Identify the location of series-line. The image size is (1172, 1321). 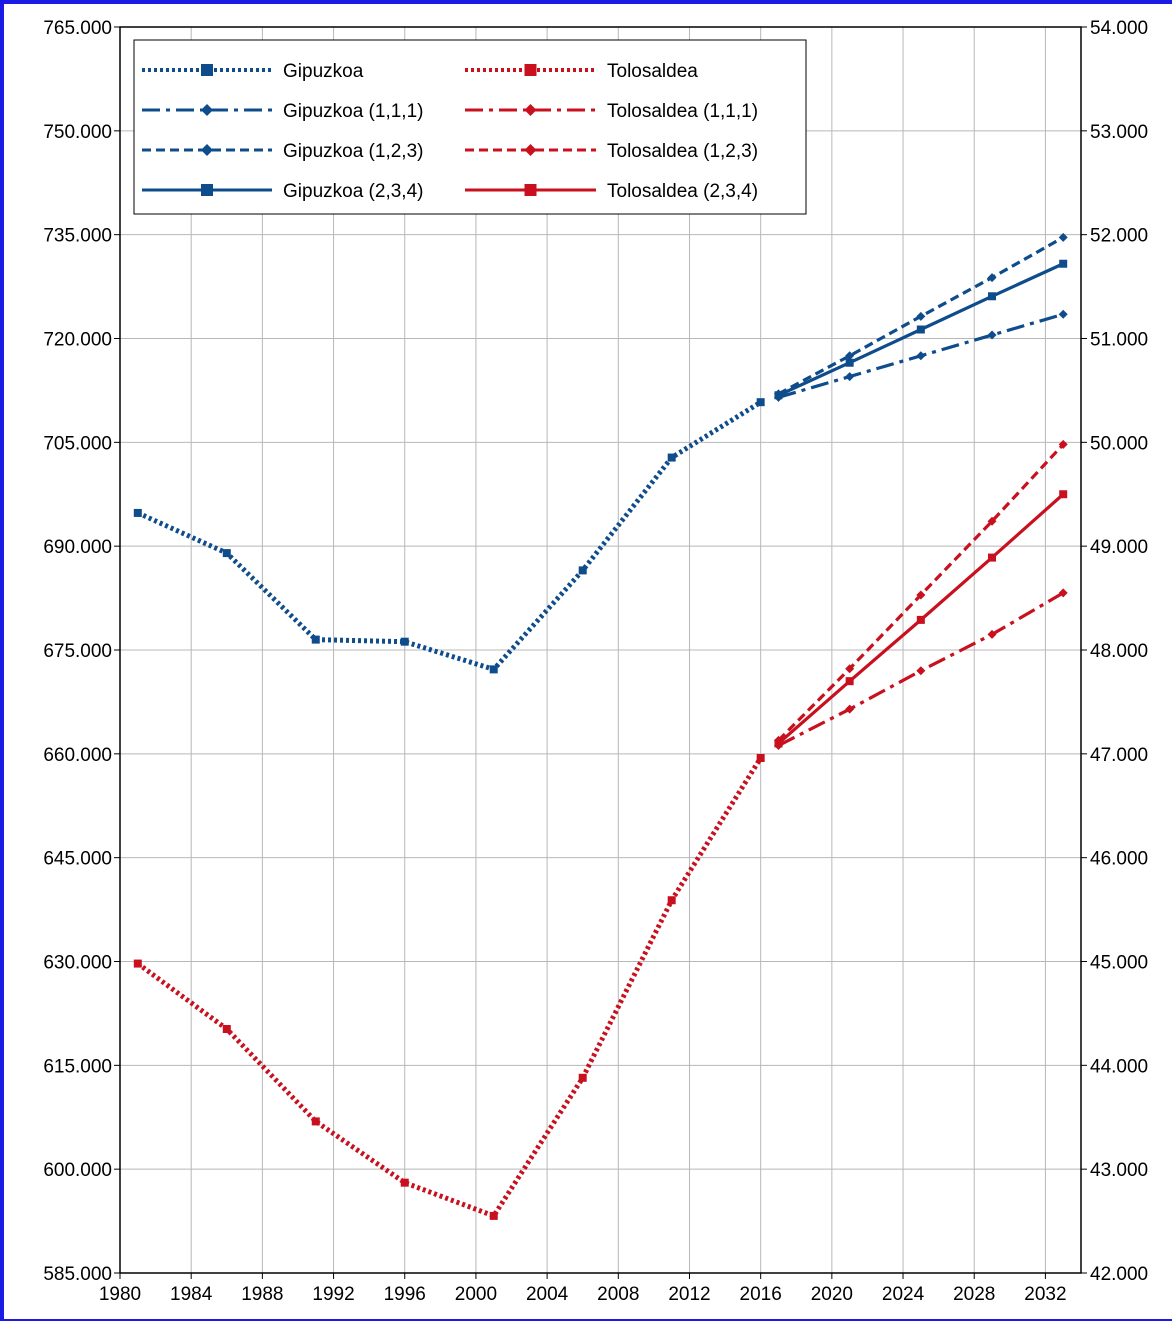
(449, 536).